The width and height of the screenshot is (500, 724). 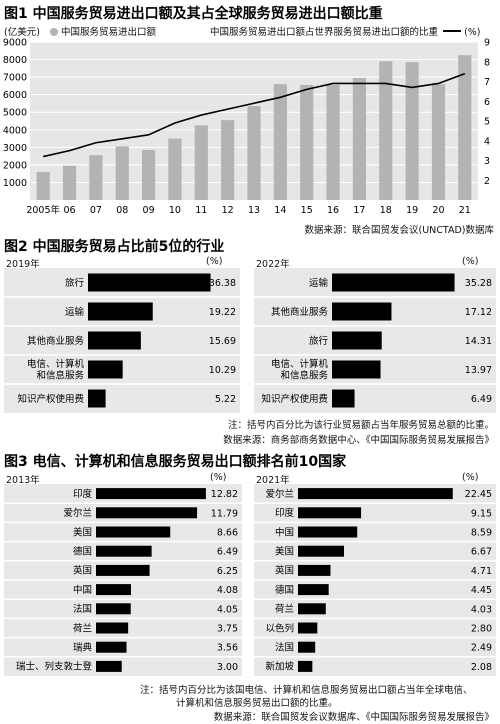 What do you see at coordinates (15, 165) in the screenshot?
I see `y-tick-label: 2000` at bounding box center [15, 165].